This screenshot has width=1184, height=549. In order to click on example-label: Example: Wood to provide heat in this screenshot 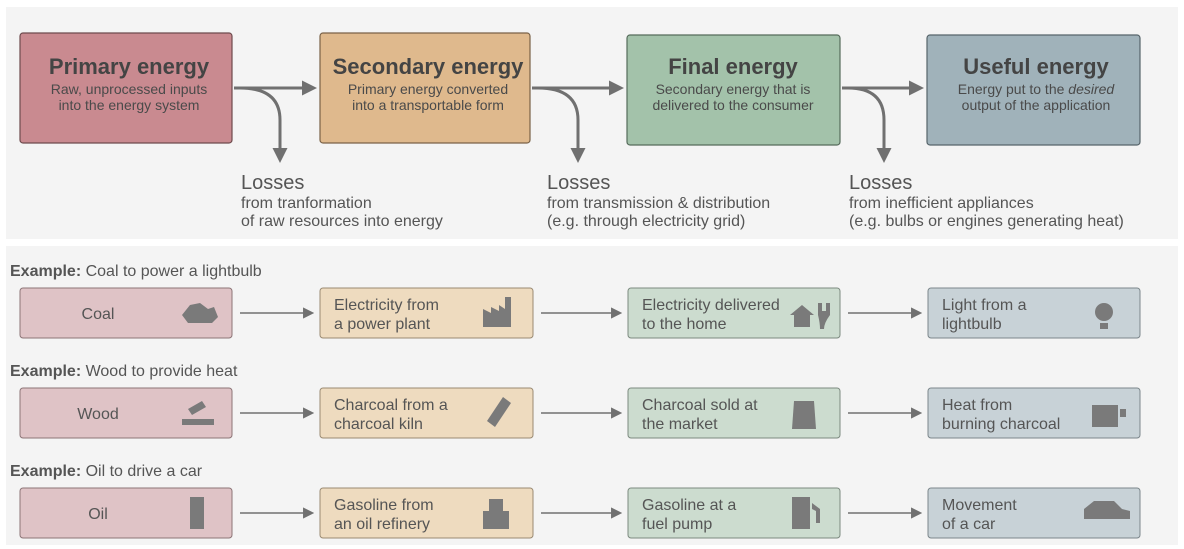, I will do `click(124, 371)`.